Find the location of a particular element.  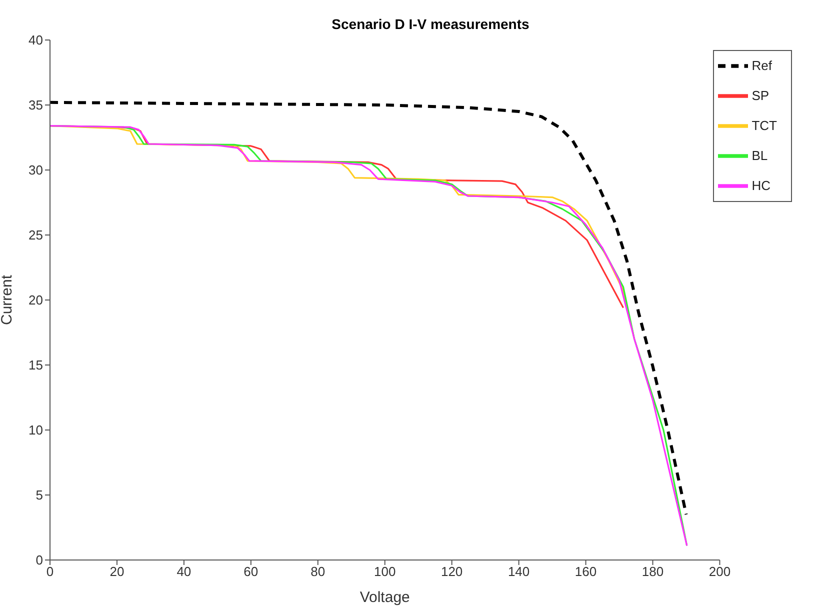

y-tick-label: 20 is located at coordinates (35, 300).